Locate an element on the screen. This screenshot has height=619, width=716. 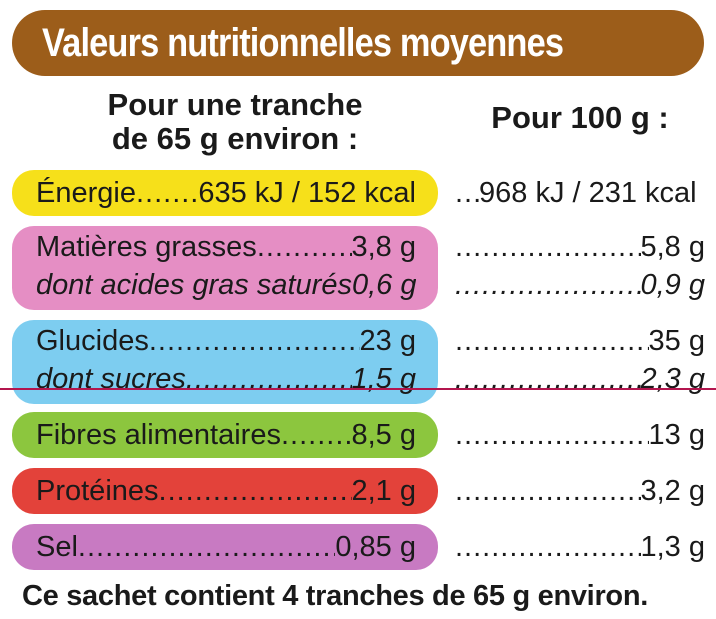
header-per-slice: Pour une tranche de 65 g environ : is located at coordinates (235, 122).